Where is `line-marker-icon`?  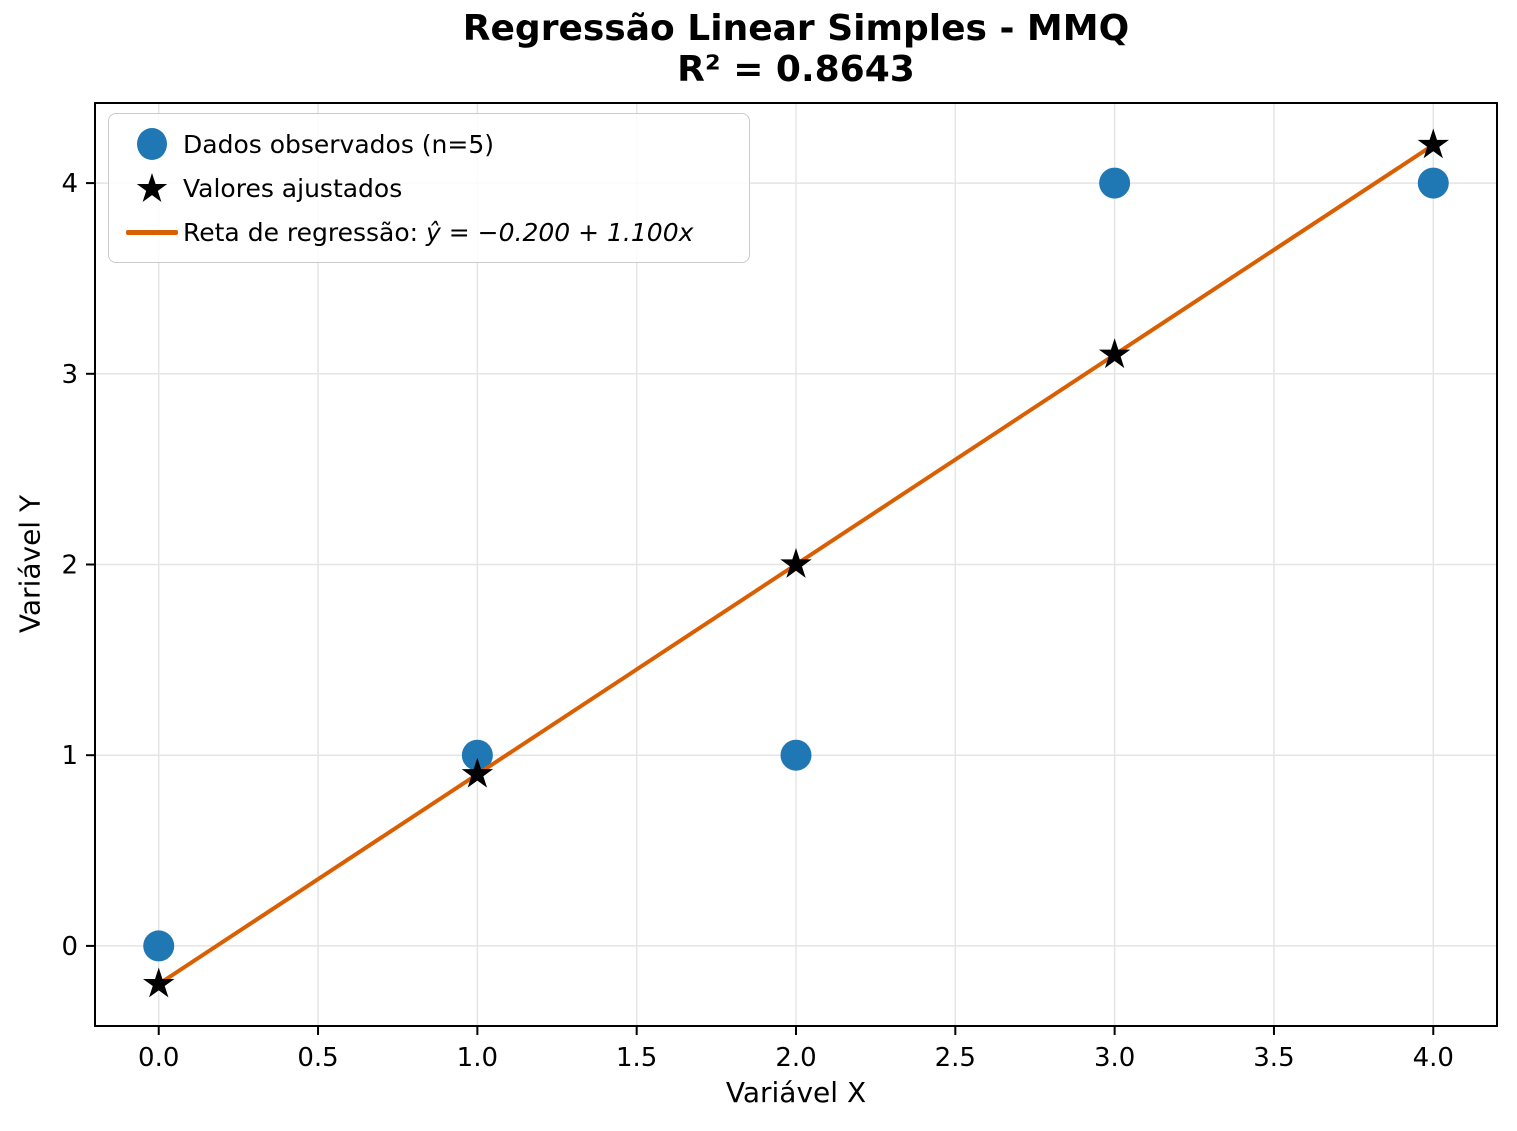 line-marker-icon is located at coordinates (152, 232).